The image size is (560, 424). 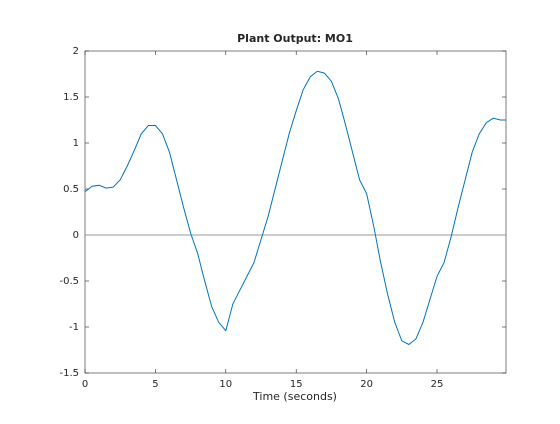 I want to click on y-tick-label: -1, so click(x=74, y=327).